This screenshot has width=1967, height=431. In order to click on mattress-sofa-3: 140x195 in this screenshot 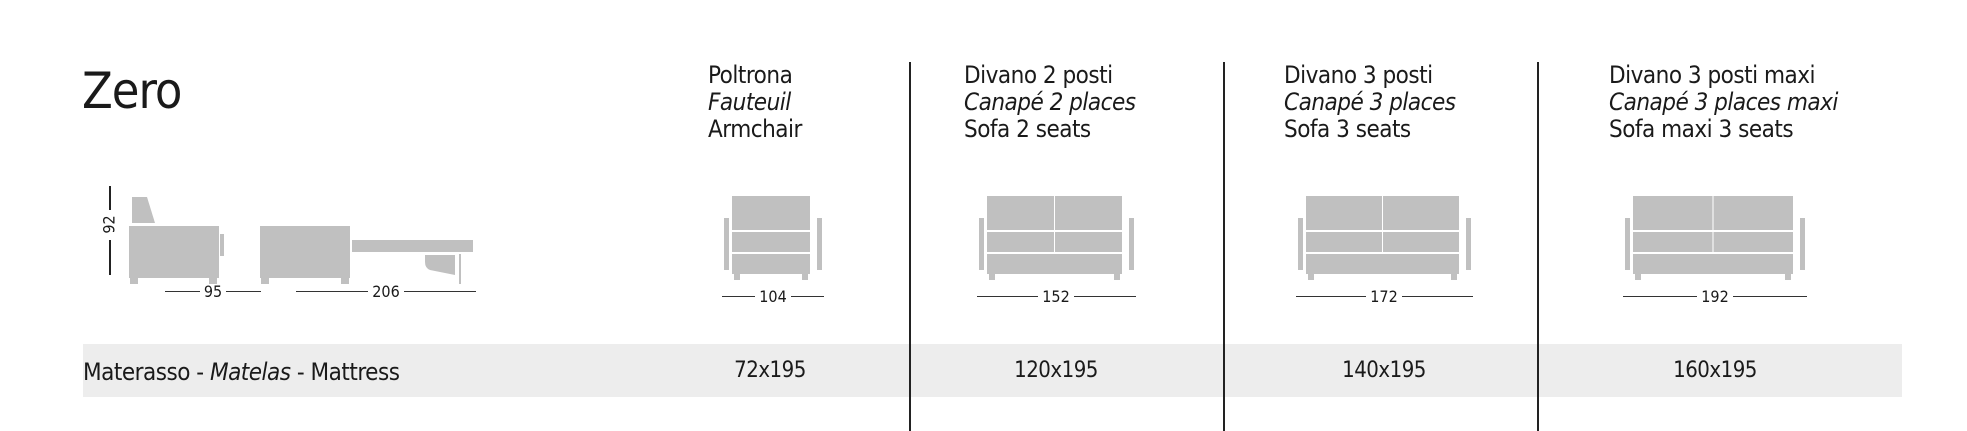, I will do `click(1384, 370)`.